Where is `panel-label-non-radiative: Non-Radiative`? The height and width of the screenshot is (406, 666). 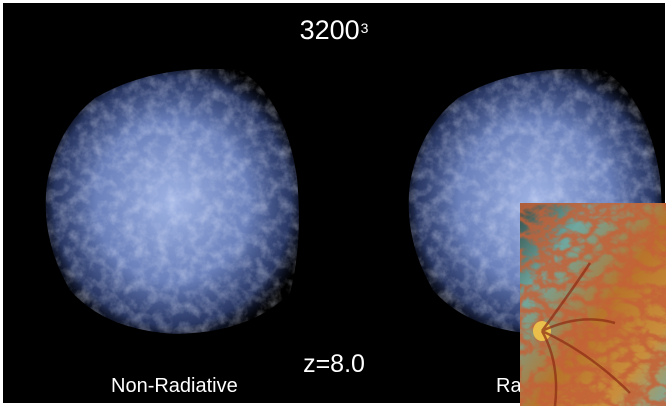
panel-label-non-radiative: Non-Radiative is located at coordinates (174, 386).